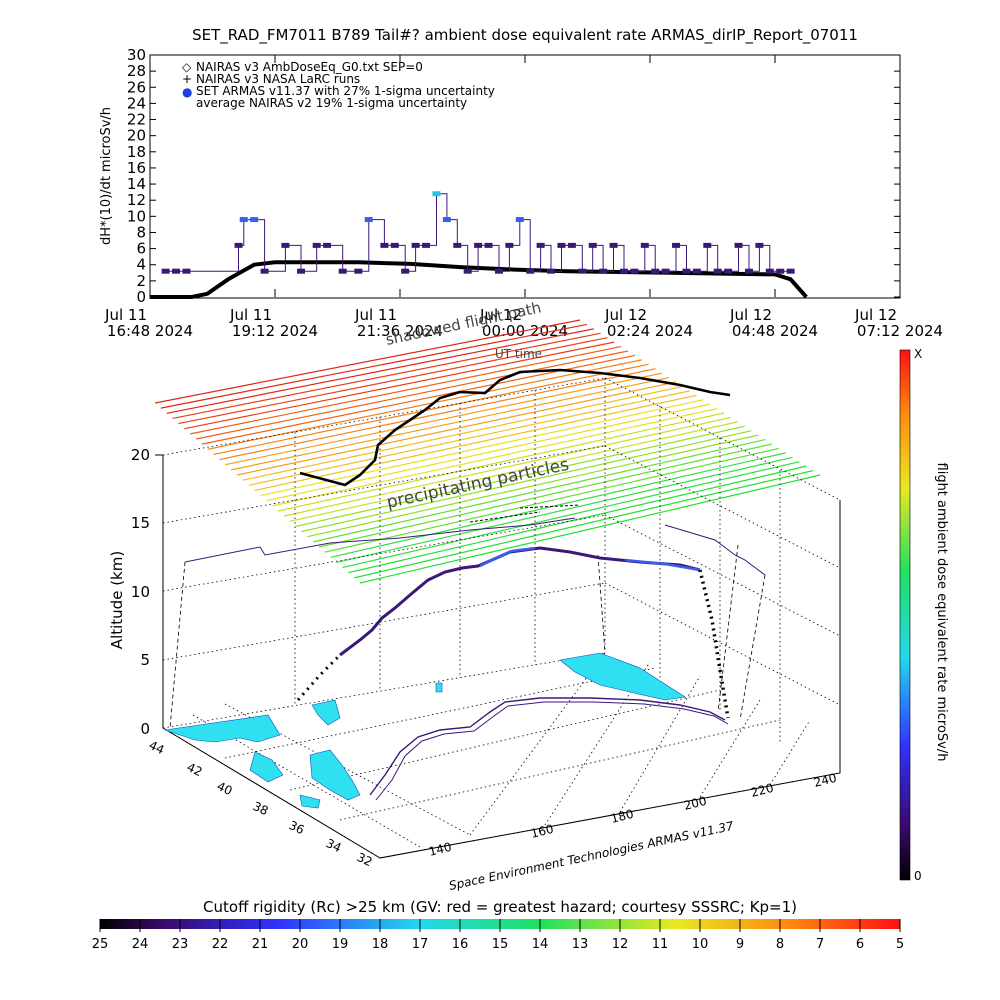  Describe the element at coordinates (300, 944) in the screenshot. I see `rc-tick-label: 20` at that location.